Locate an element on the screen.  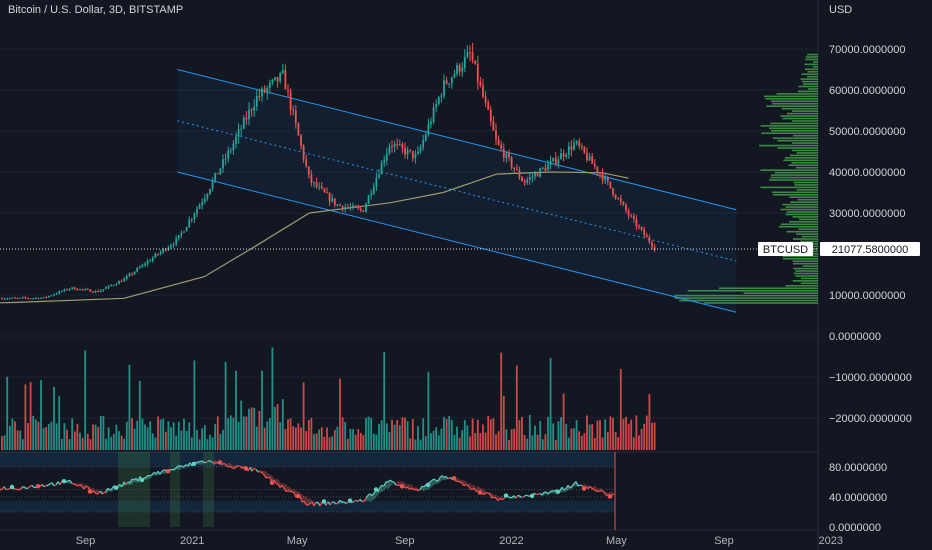
price-tick-label: 10000.0000000 is located at coordinates (867, 296).